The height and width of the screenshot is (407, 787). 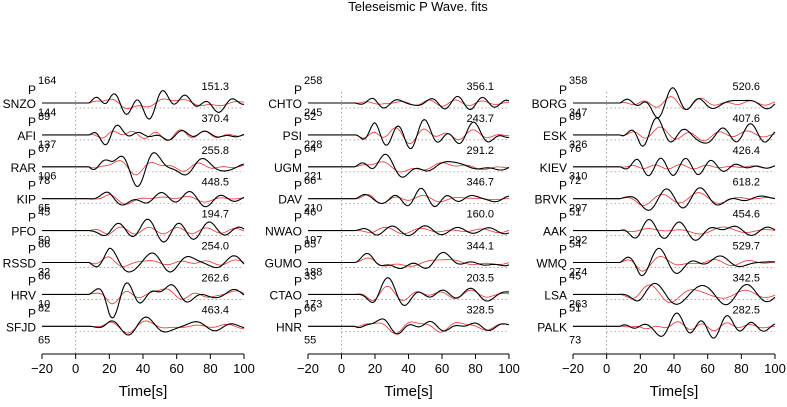 What do you see at coordinates (418, 7) in the screenshot?
I see `chart-title: Teleseismic P Wave. fits` at bounding box center [418, 7].